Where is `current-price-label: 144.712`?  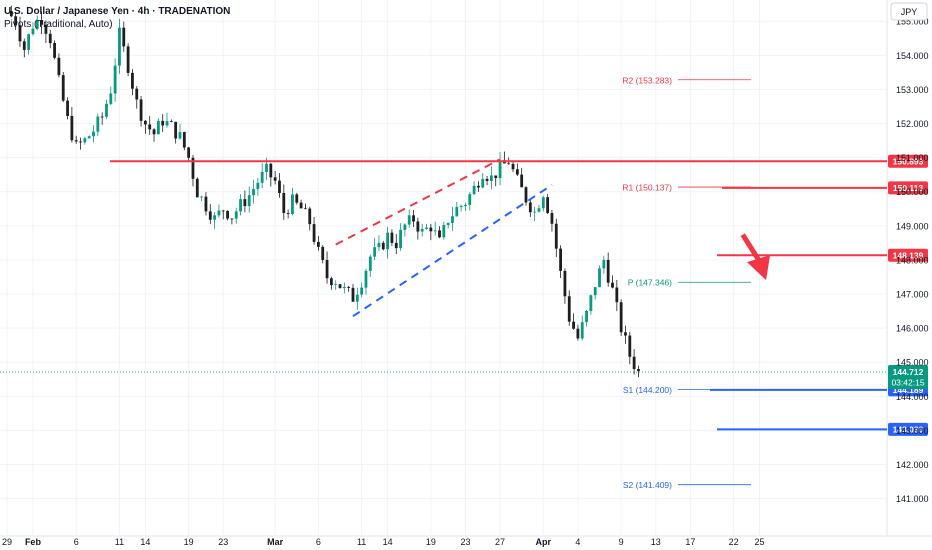
current-price-label: 144.712 is located at coordinates (908, 372).